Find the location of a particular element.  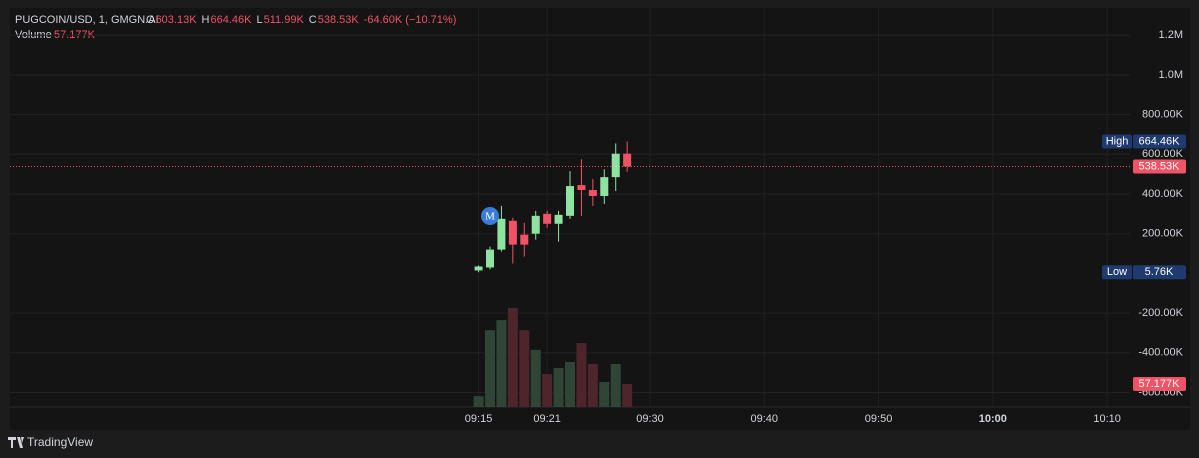

y-tick-label: 1.2M is located at coordinates (1171, 35).